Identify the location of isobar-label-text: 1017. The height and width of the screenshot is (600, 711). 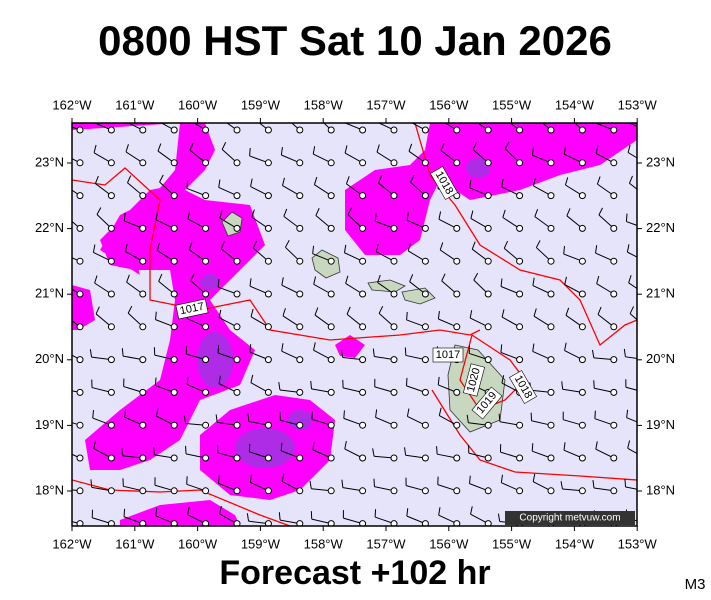
(448, 355).